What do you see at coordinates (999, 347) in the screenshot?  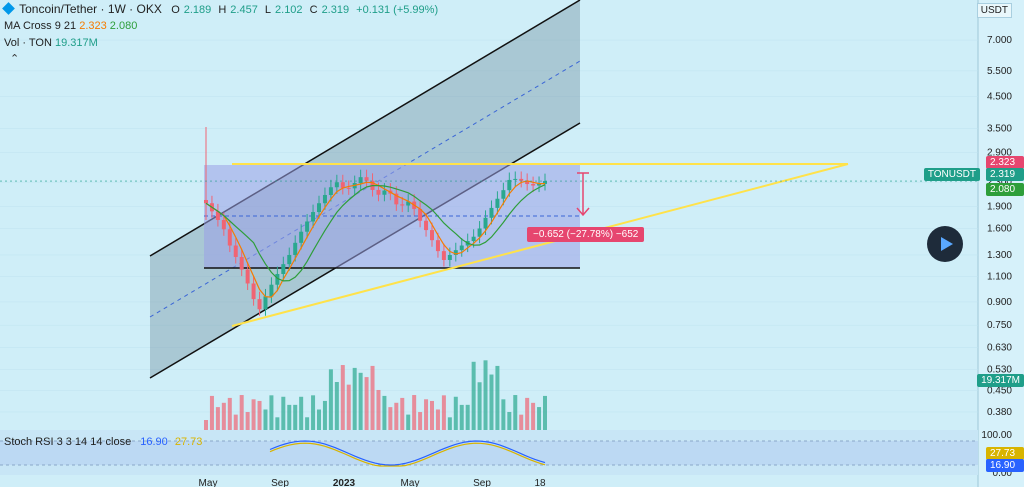 I see `price-tick-label: 0.630` at bounding box center [999, 347].